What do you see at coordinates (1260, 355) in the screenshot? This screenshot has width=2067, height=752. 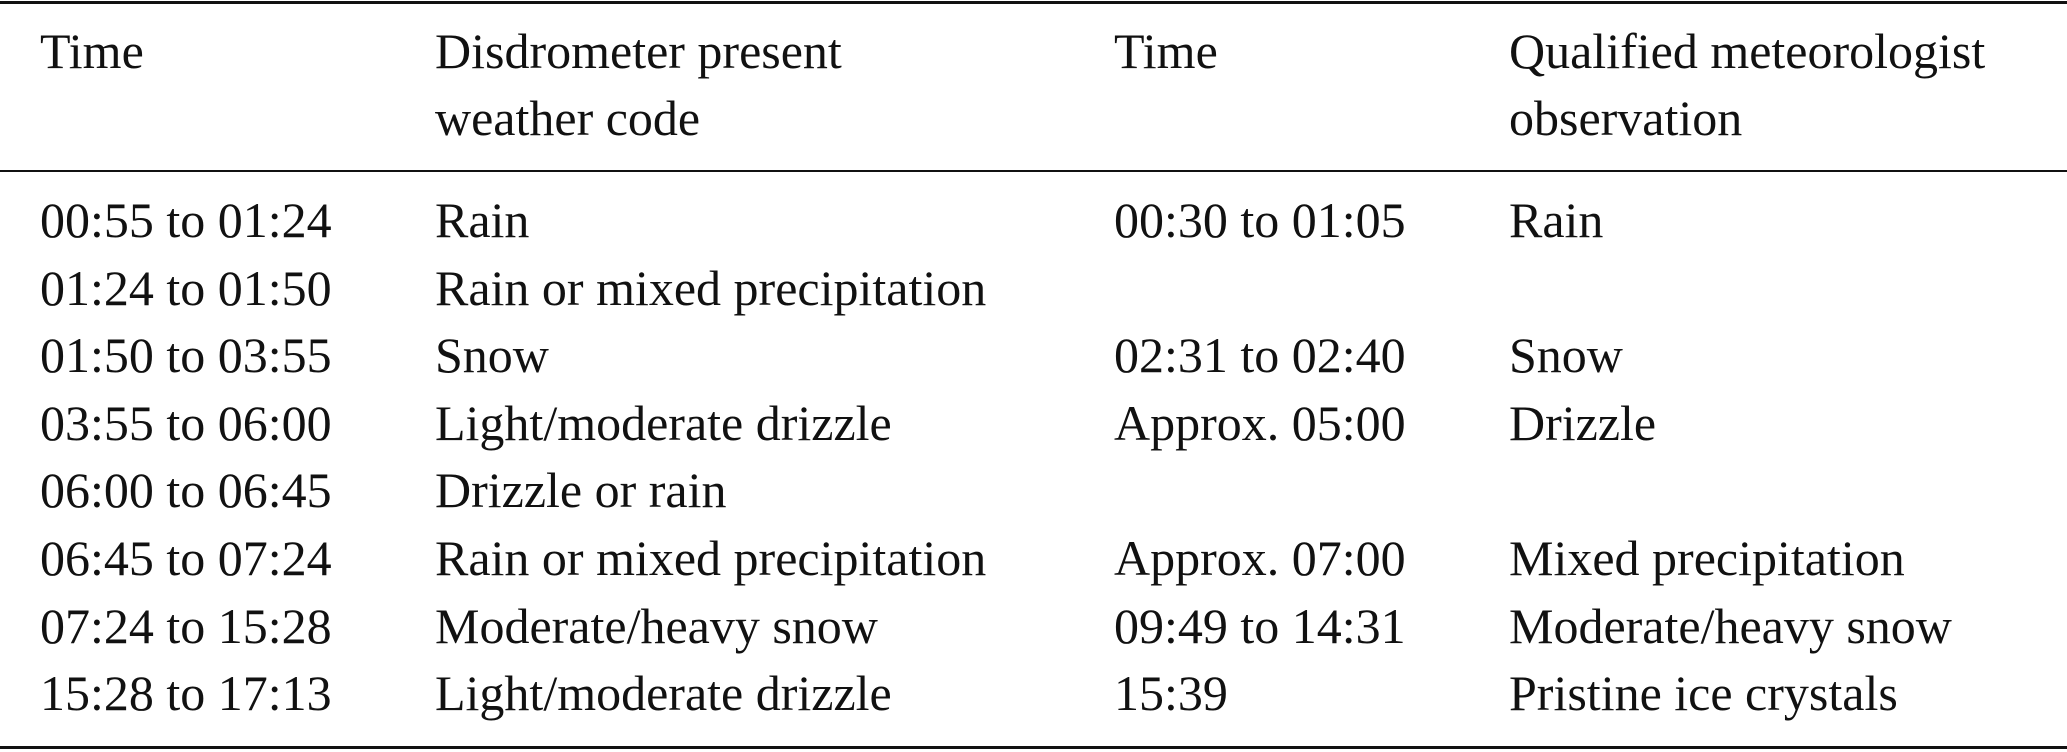 I see `table-cell: 02:31 to 02:40` at bounding box center [1260, 355].